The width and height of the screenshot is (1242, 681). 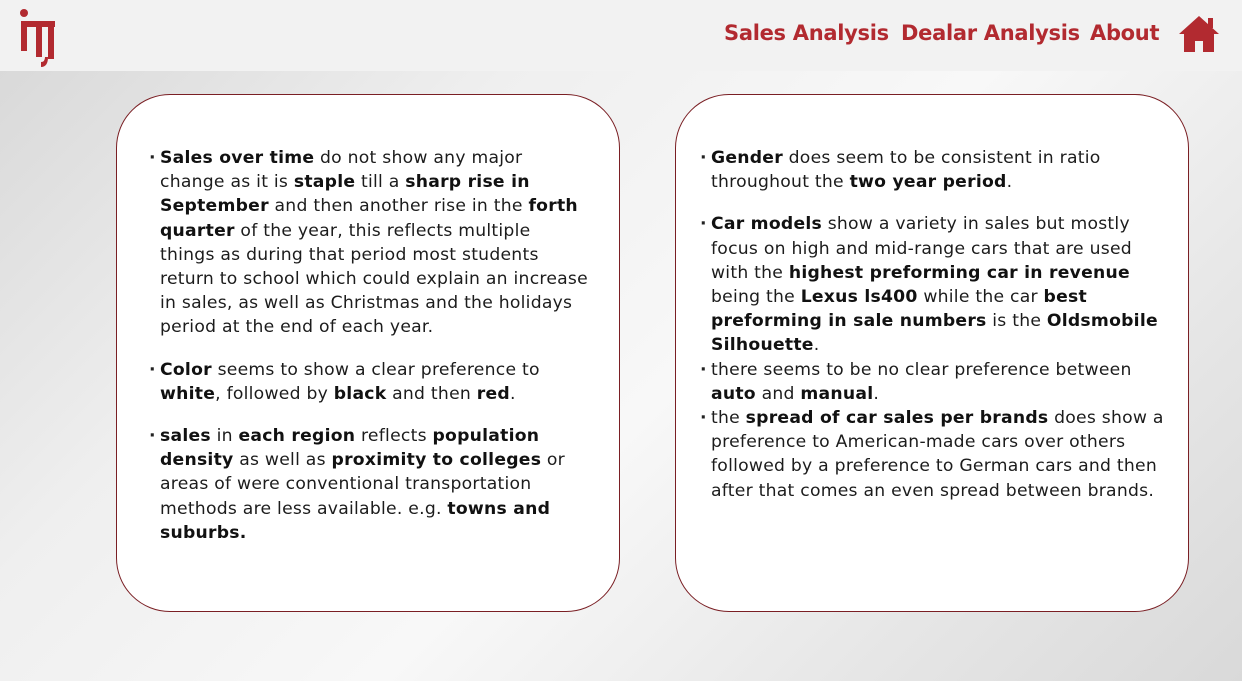 I want to click on bullet-text: and, so click(x=778, y=393).